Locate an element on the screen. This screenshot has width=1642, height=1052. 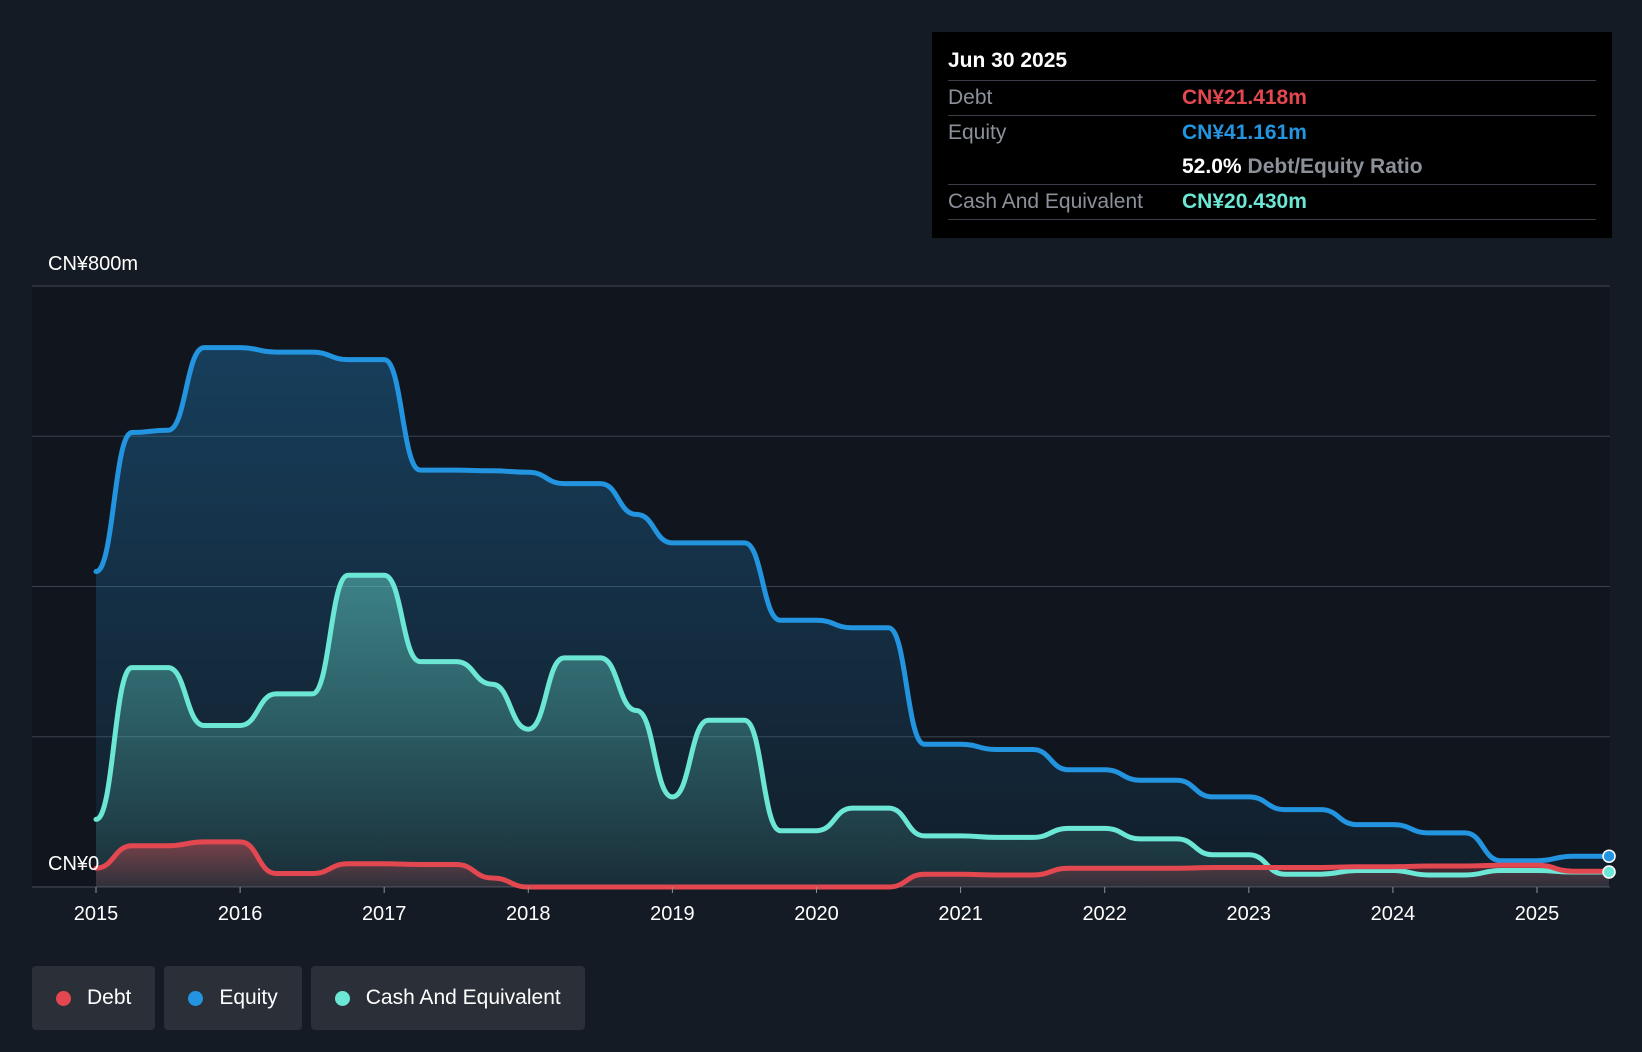
legend-item-equity: Equity is located at coordinates (233, 998).